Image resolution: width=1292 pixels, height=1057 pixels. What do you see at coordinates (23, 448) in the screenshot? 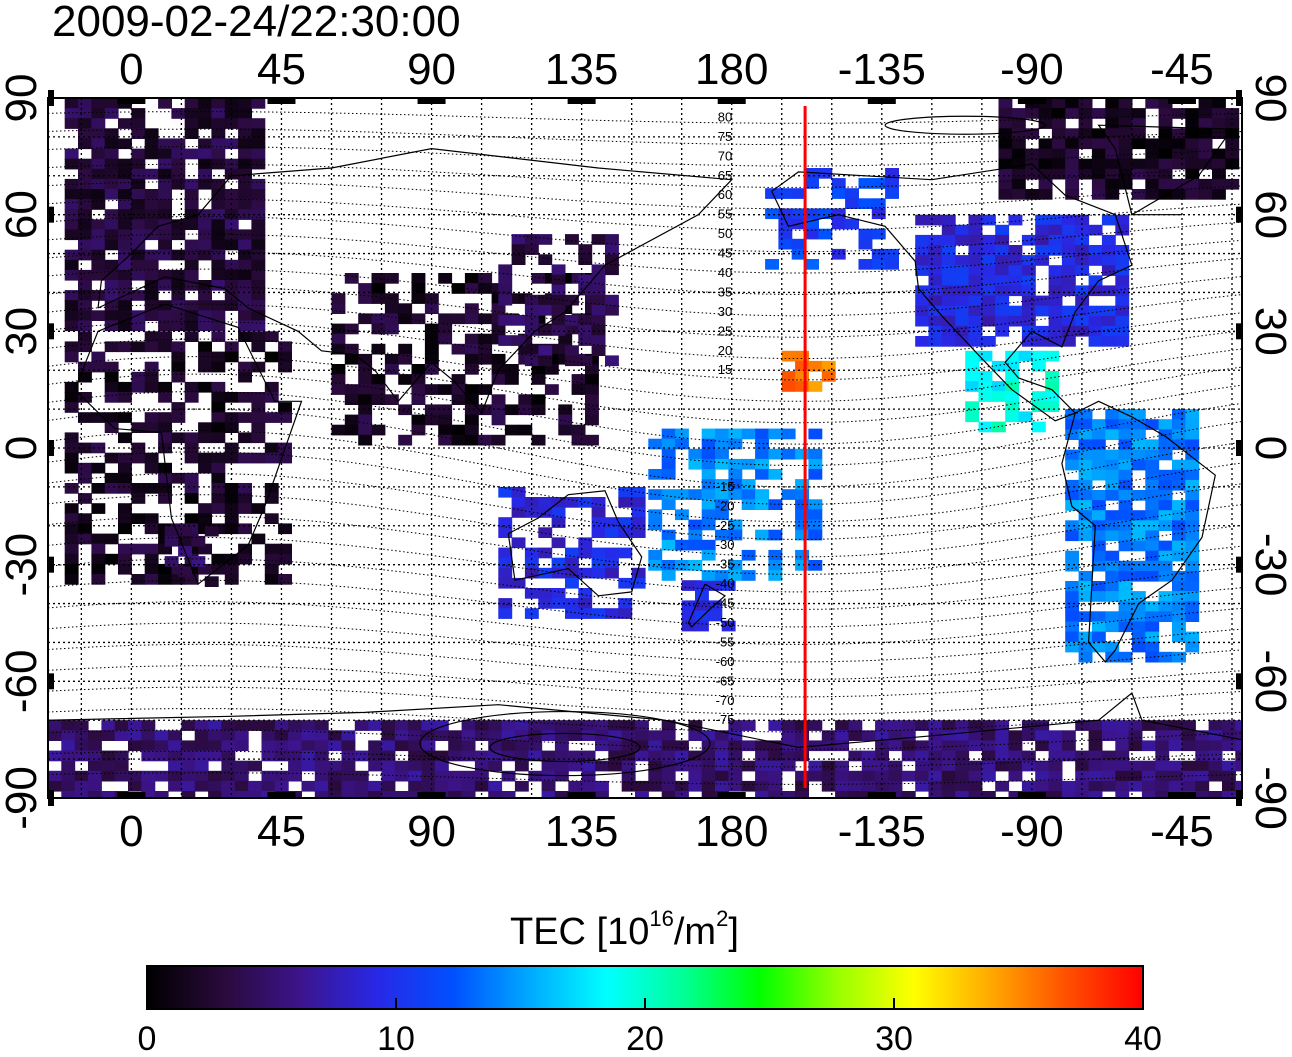
I see `lat-tick-left: 0` at bounding box center [23, 448].